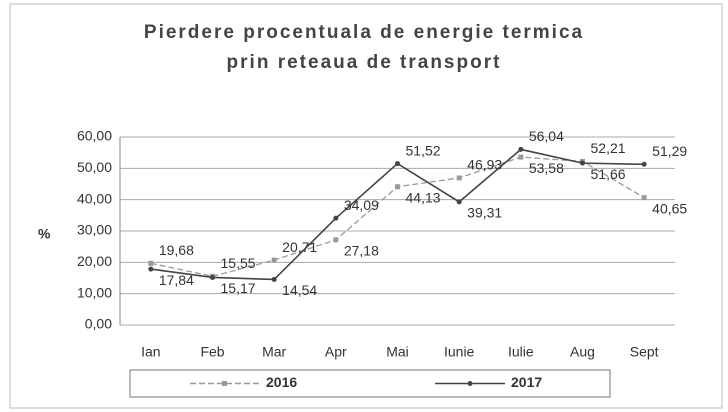 Image resolution: width=728 pixels, height=412 pixels. What do you see at coordinates (484, 165) in the screenshot?
I see `data-label: 46,93` at bounding box center [484, 165].